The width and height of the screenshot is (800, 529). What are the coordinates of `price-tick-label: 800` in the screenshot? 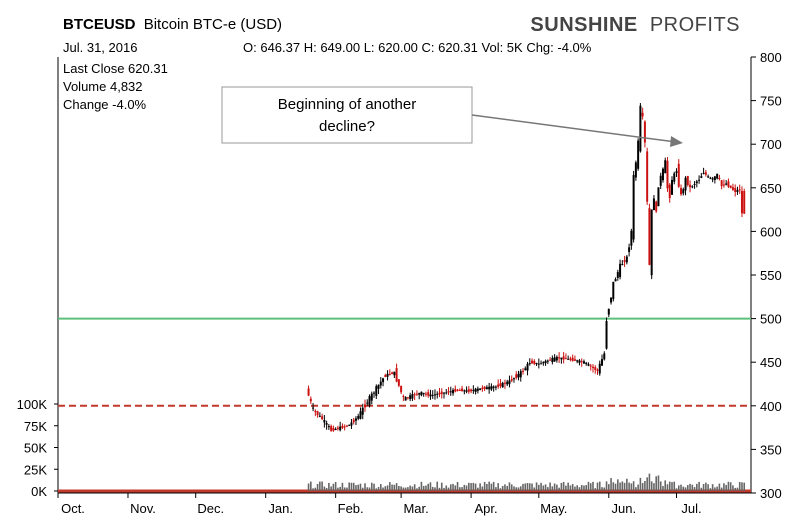 It's located at (771, 57).